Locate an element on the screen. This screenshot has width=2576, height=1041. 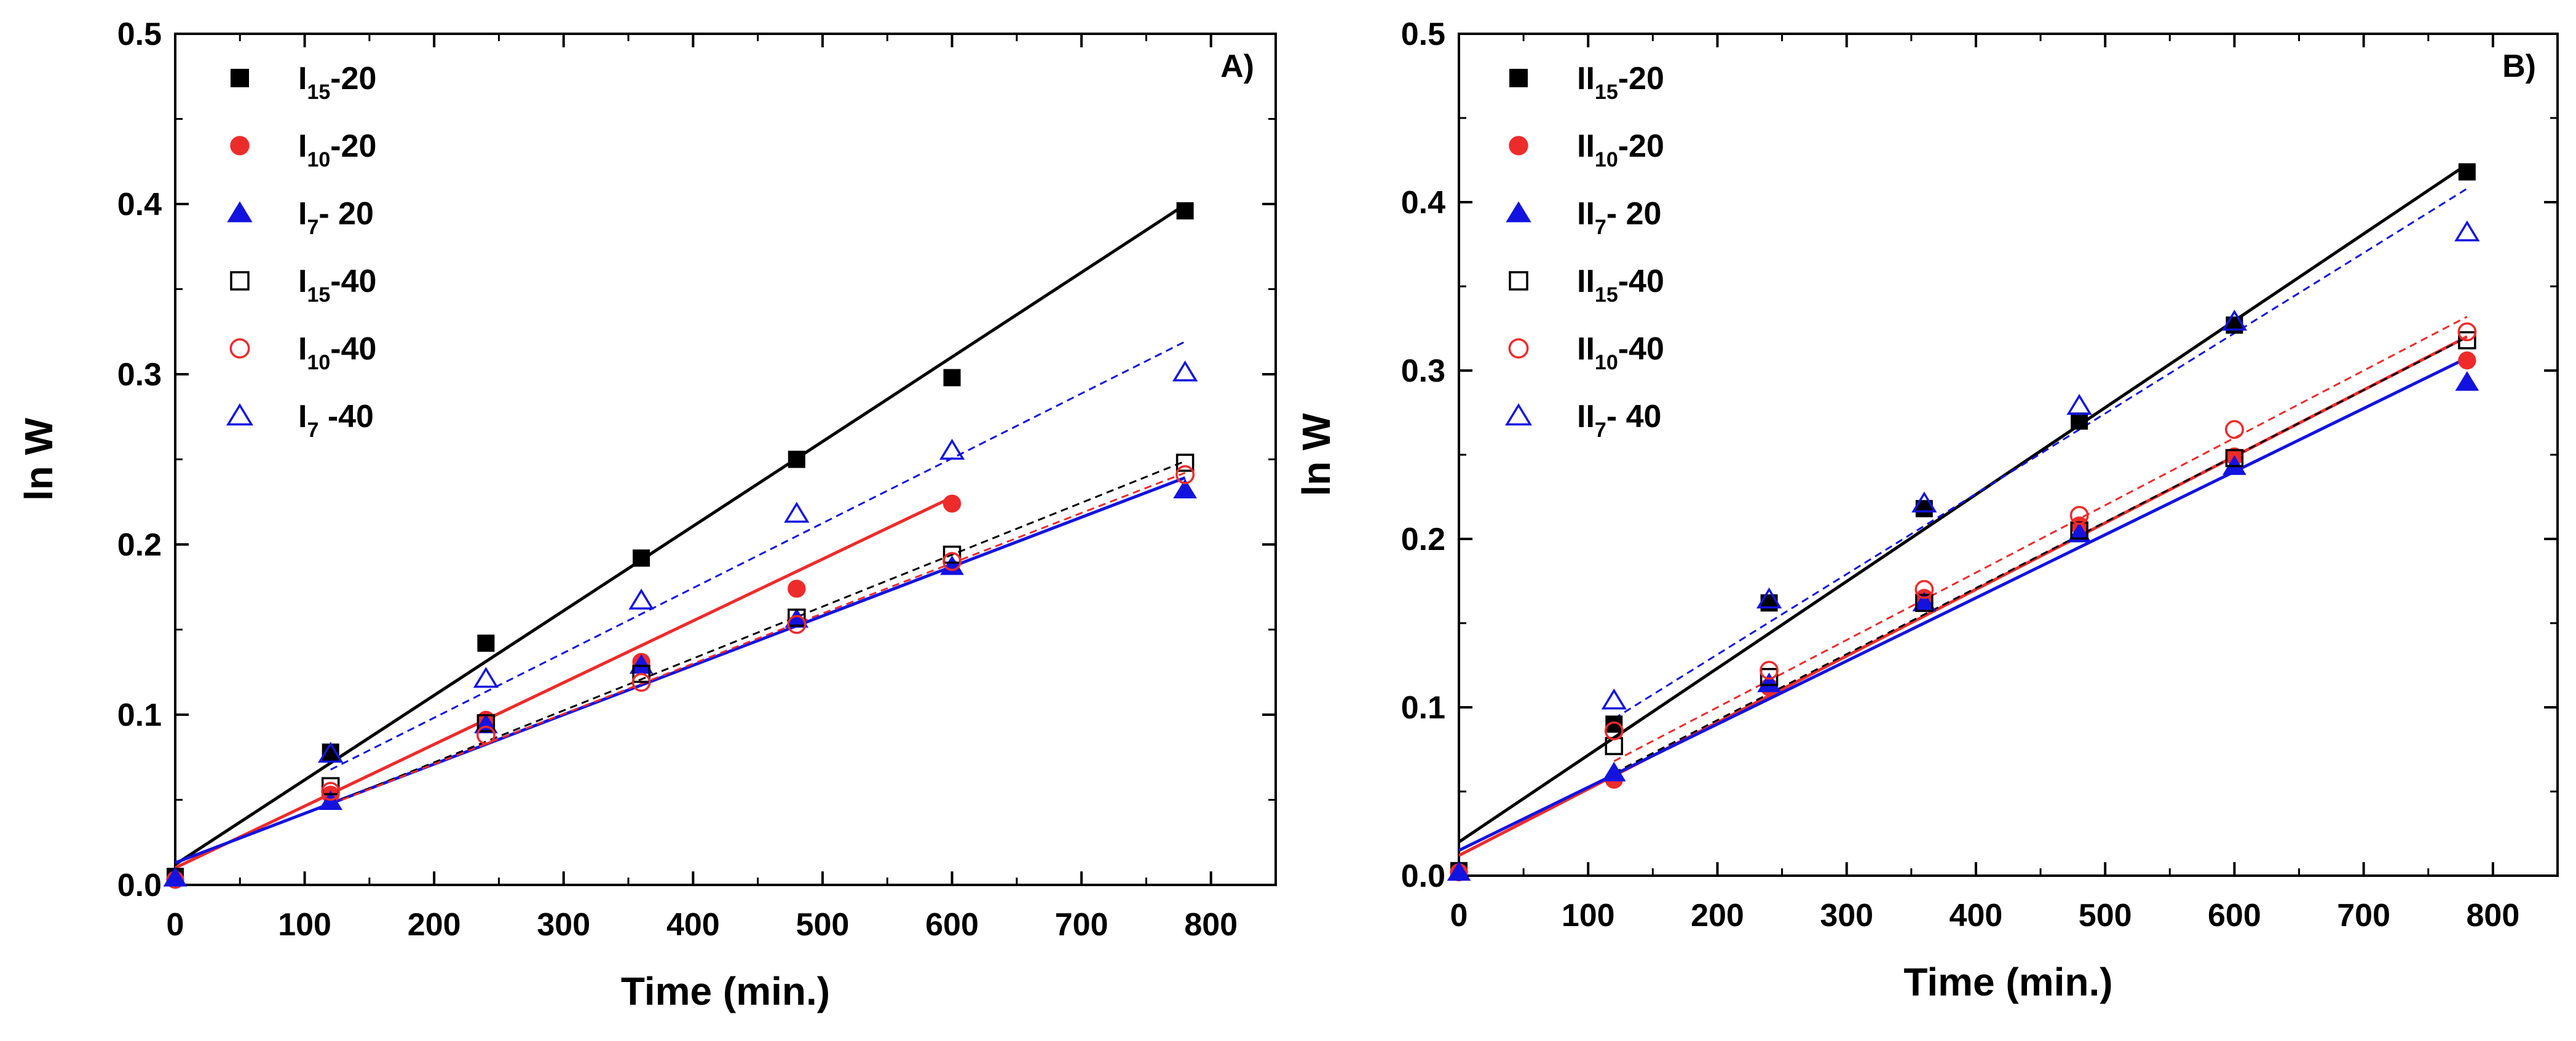
y-tick-label-b-5: 0.5 is located at coordinates (1423, 34).